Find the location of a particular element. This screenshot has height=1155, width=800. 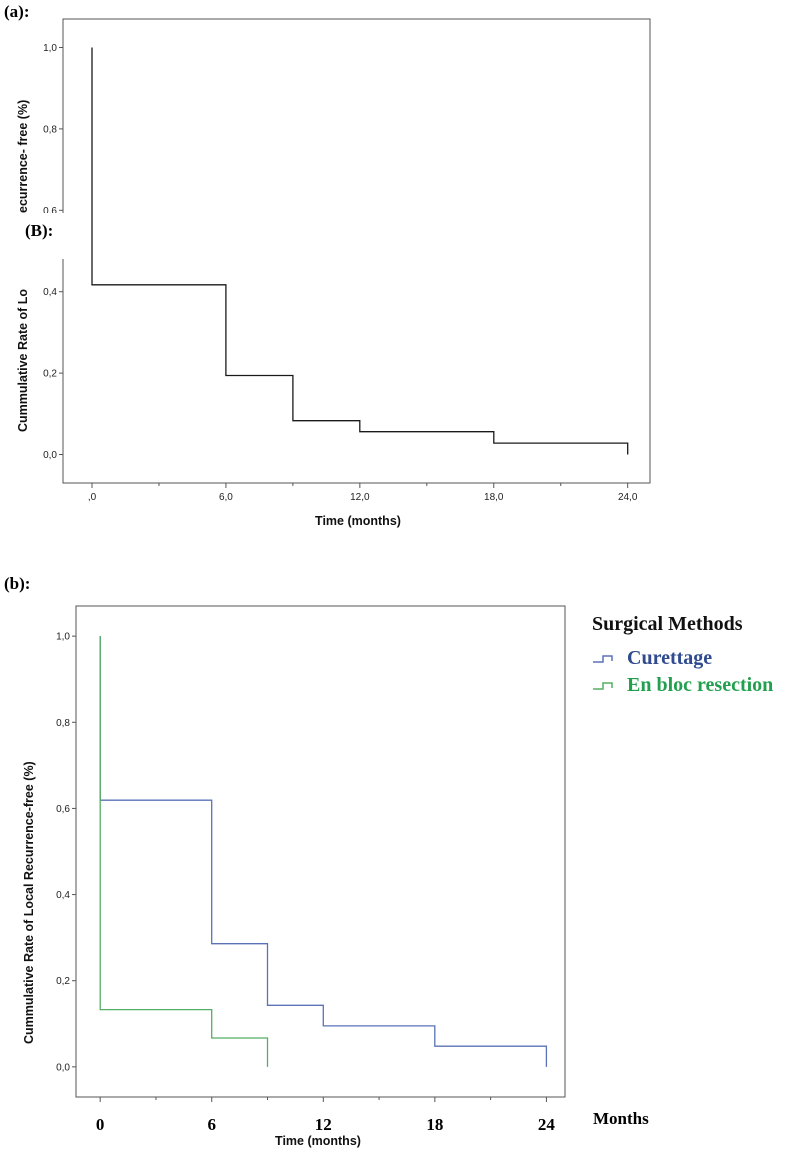

legend-swatch-en-bloc-resection is located at coordinates (603, 686).